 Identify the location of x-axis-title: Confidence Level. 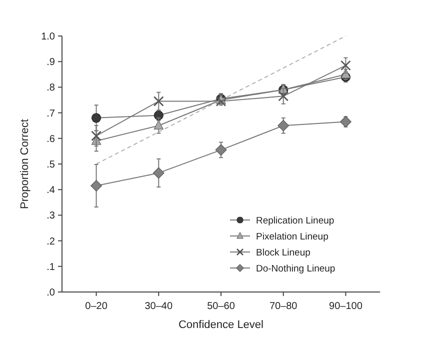
(221, 325).